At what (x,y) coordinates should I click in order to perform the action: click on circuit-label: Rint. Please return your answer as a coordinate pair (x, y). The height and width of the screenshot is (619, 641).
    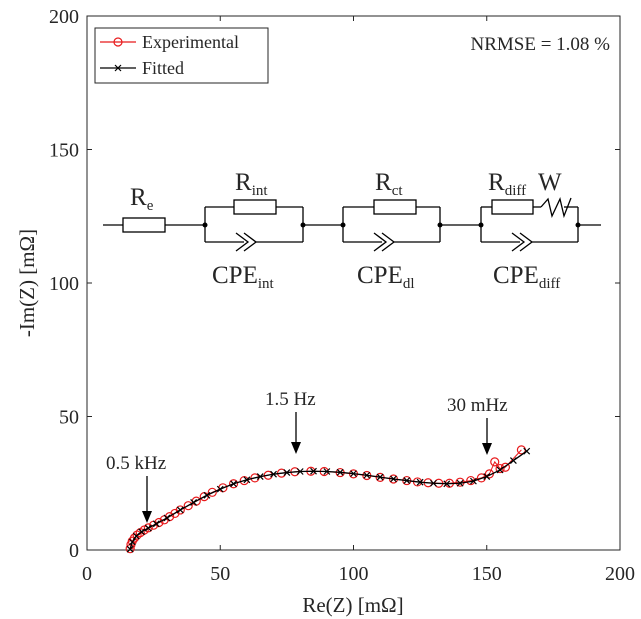
    Looking at the image, I should click on (251, 184).